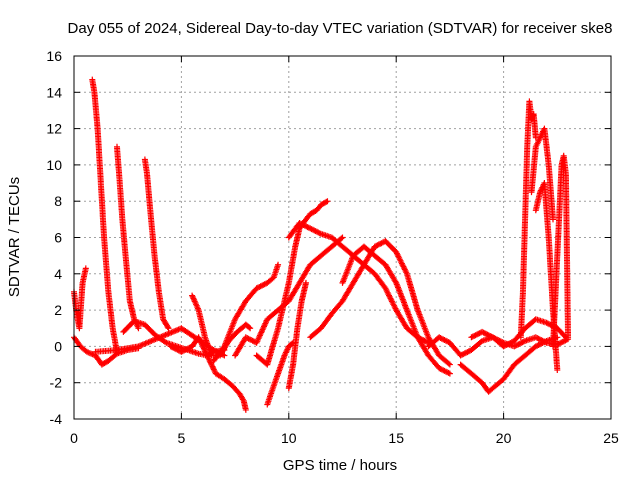 The width and height of the screenshot is (640, 480). I want to click on y-tick-label: 4, so click(58, 274).